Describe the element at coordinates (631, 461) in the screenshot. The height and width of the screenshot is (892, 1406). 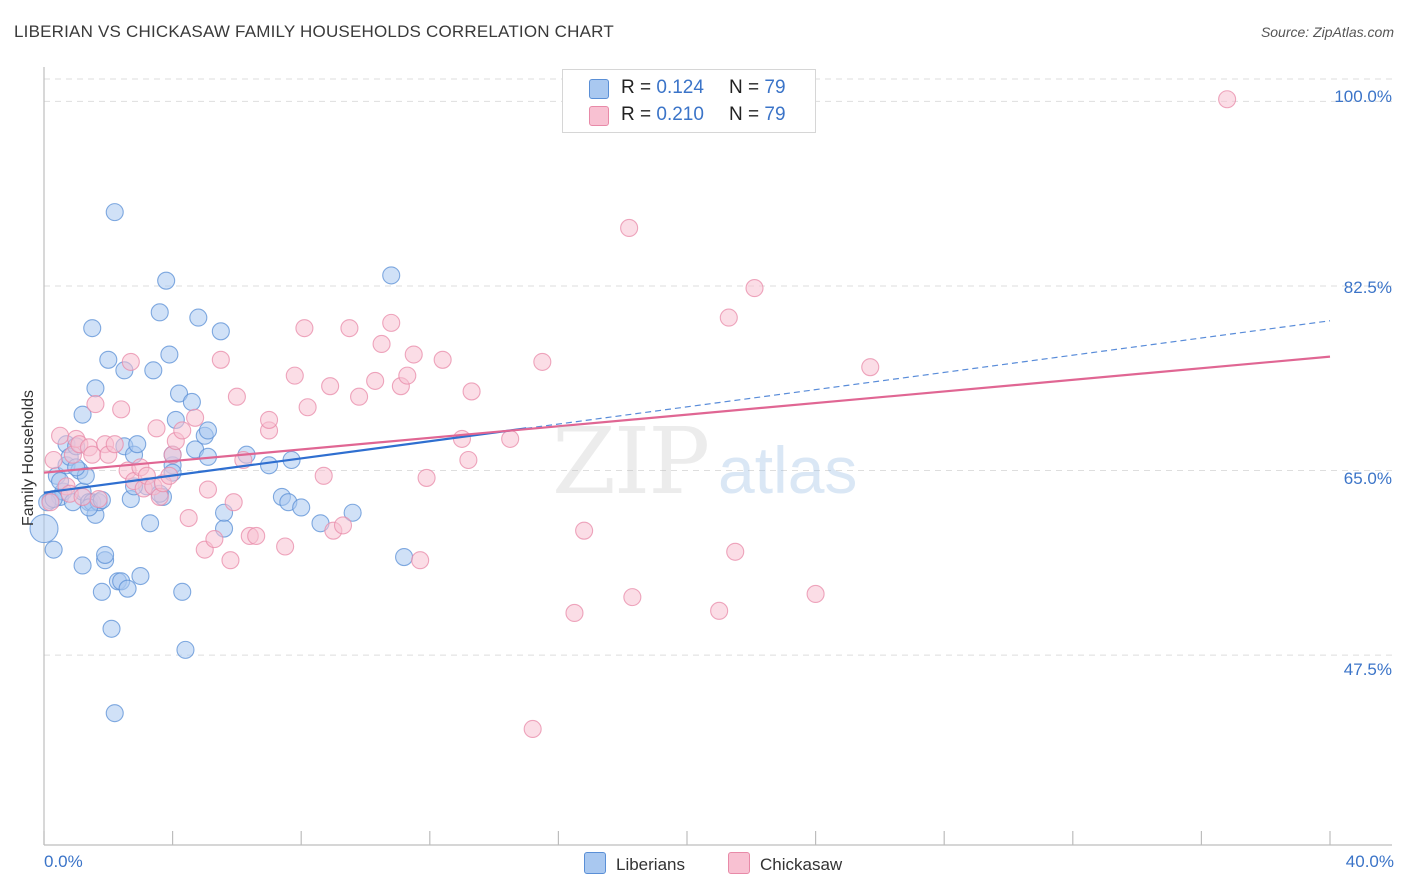
I see `watermark-zip: ZIP` at that location.